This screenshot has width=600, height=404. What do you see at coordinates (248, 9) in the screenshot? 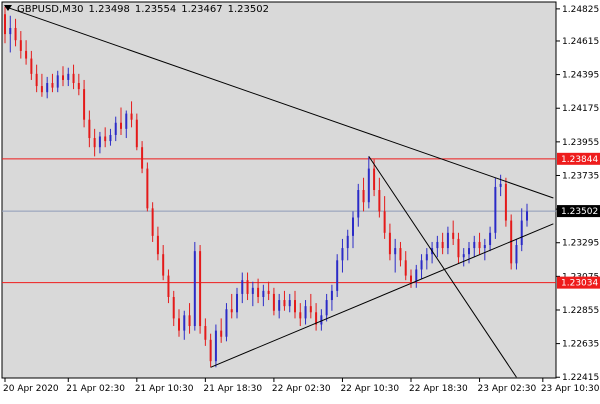
I see `close-value: 1.23502` at bounding box center [248, 9].